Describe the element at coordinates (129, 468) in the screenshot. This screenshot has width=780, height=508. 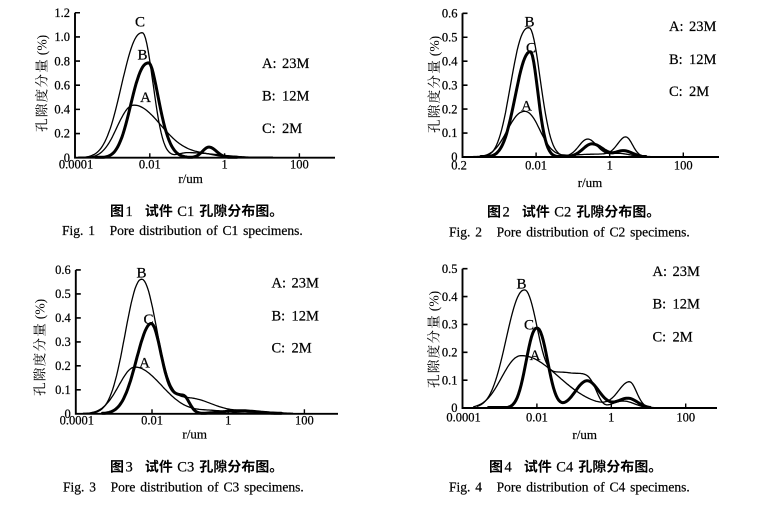
I see `svg-text: 3` at that location.